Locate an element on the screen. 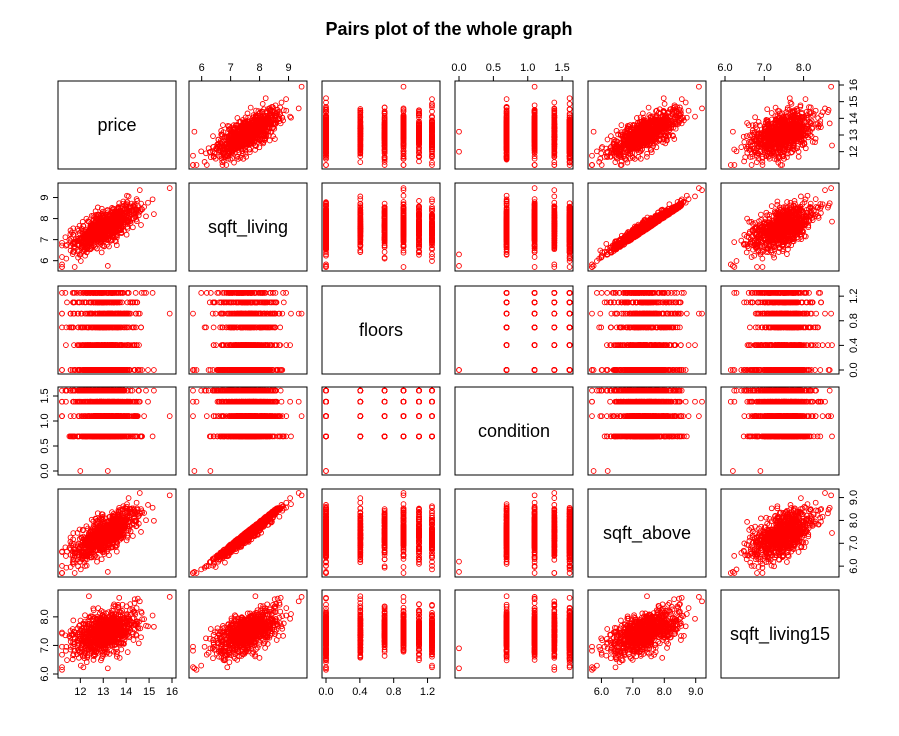  panel-frame is located at coordinates (381, 125).